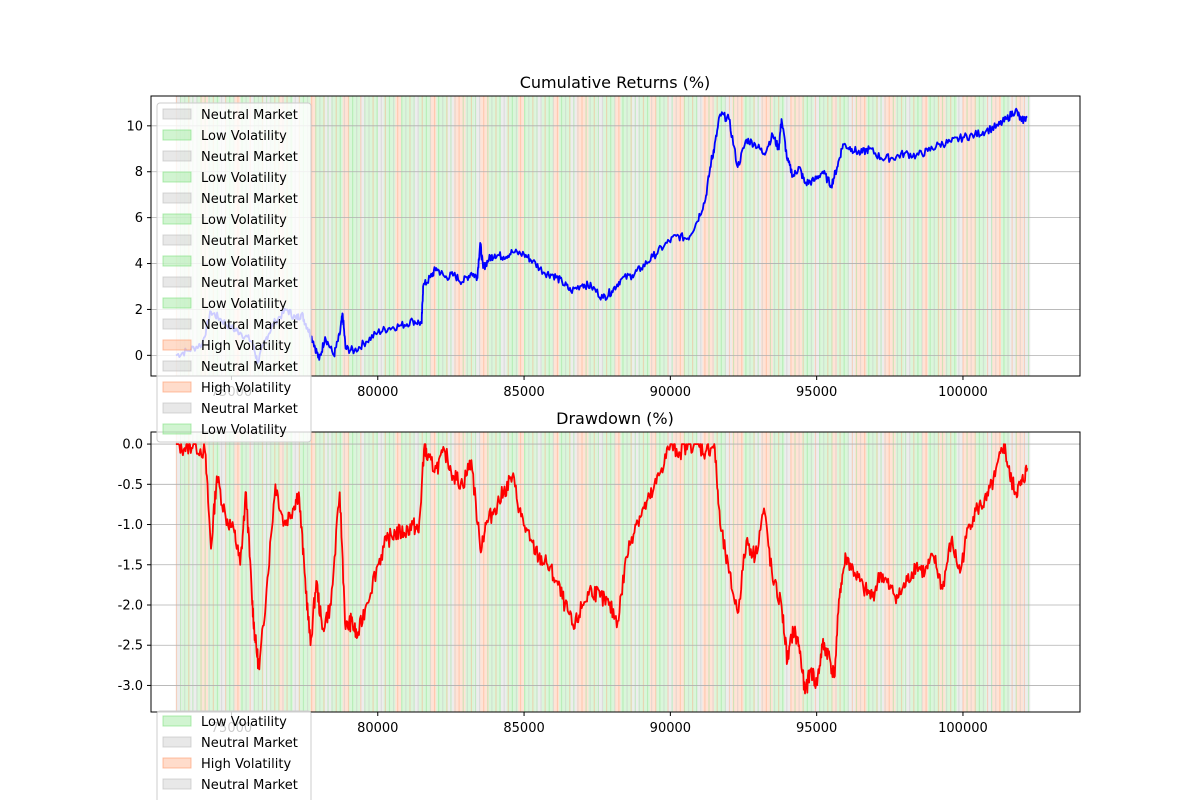  I want to click on cumulative-returns-title: Cumulative Returns (%), so click(615, 82).